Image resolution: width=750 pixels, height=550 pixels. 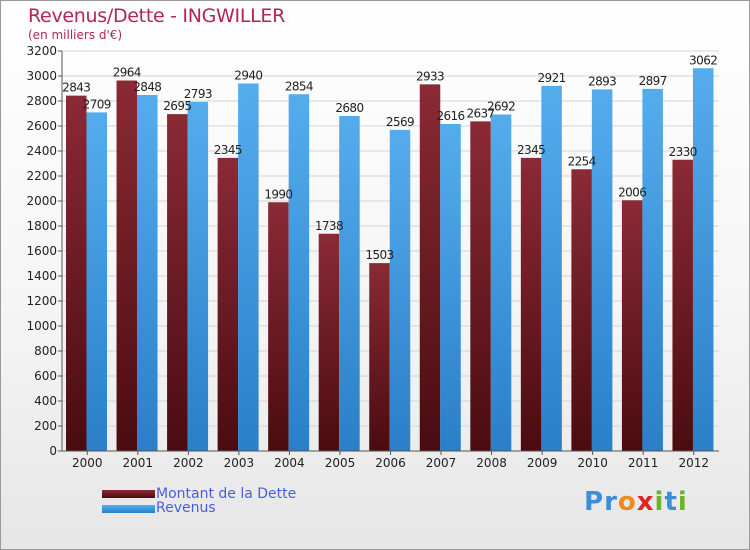 What do you see at coordinates (41, 151) in the screenshot?
I see `y-tick-label: 2400` at bounding box center [41, 151].